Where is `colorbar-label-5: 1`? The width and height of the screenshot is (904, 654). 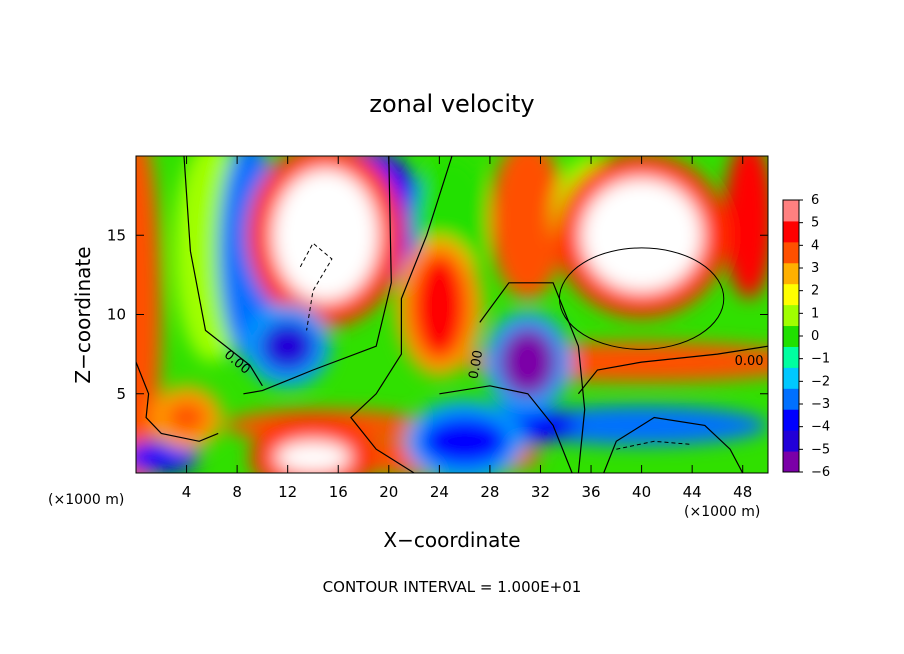
colorbar-label-5: 1 is located at coordinates (815, 313).